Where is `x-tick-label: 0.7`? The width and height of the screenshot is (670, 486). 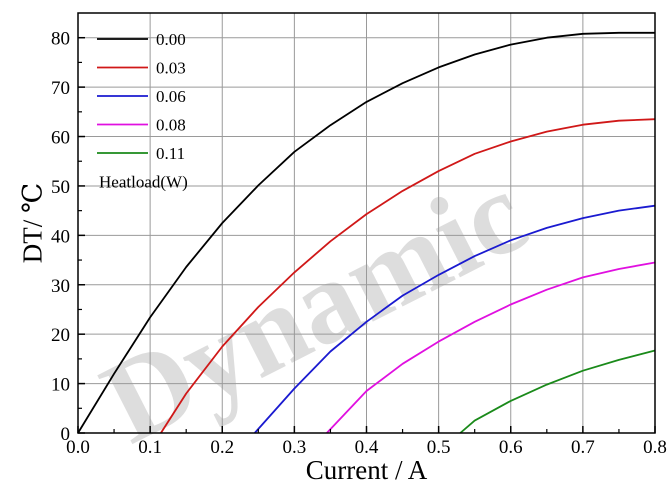
x-tick-label: 0.7 is located at coordinates (583, 447).